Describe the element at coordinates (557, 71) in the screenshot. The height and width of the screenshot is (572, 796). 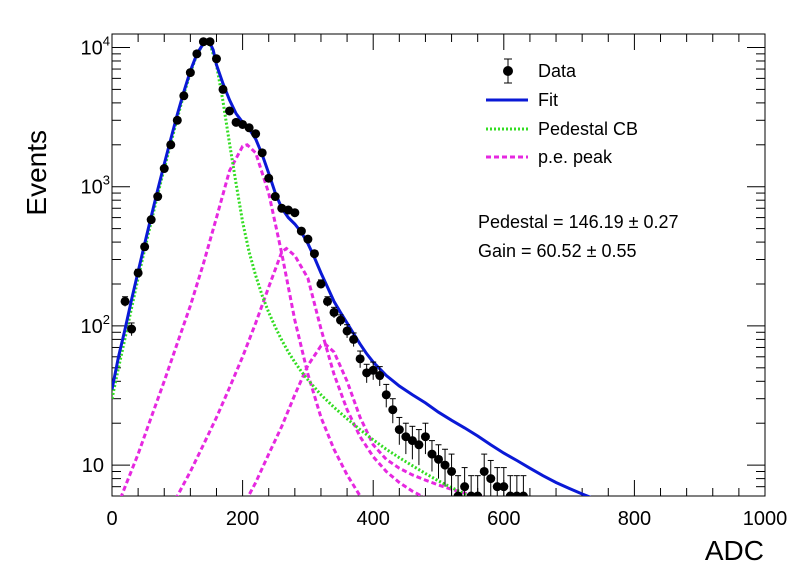
I see `legend-label: Data` at that location.